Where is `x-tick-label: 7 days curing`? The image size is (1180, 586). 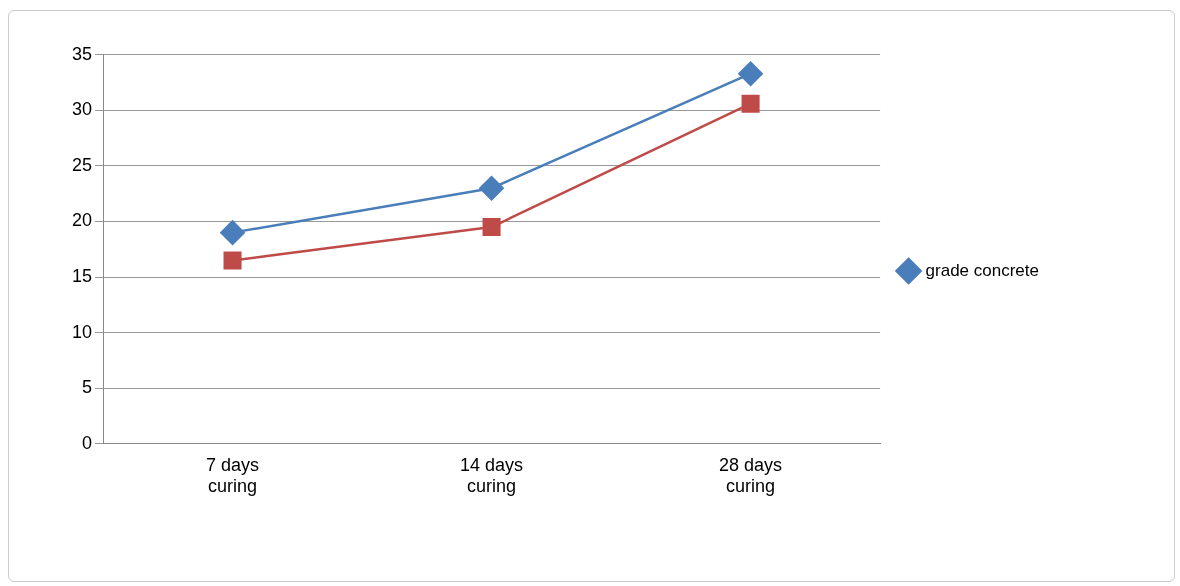
x-tick-label: 7 days curing is located at coordinates (233, 475).